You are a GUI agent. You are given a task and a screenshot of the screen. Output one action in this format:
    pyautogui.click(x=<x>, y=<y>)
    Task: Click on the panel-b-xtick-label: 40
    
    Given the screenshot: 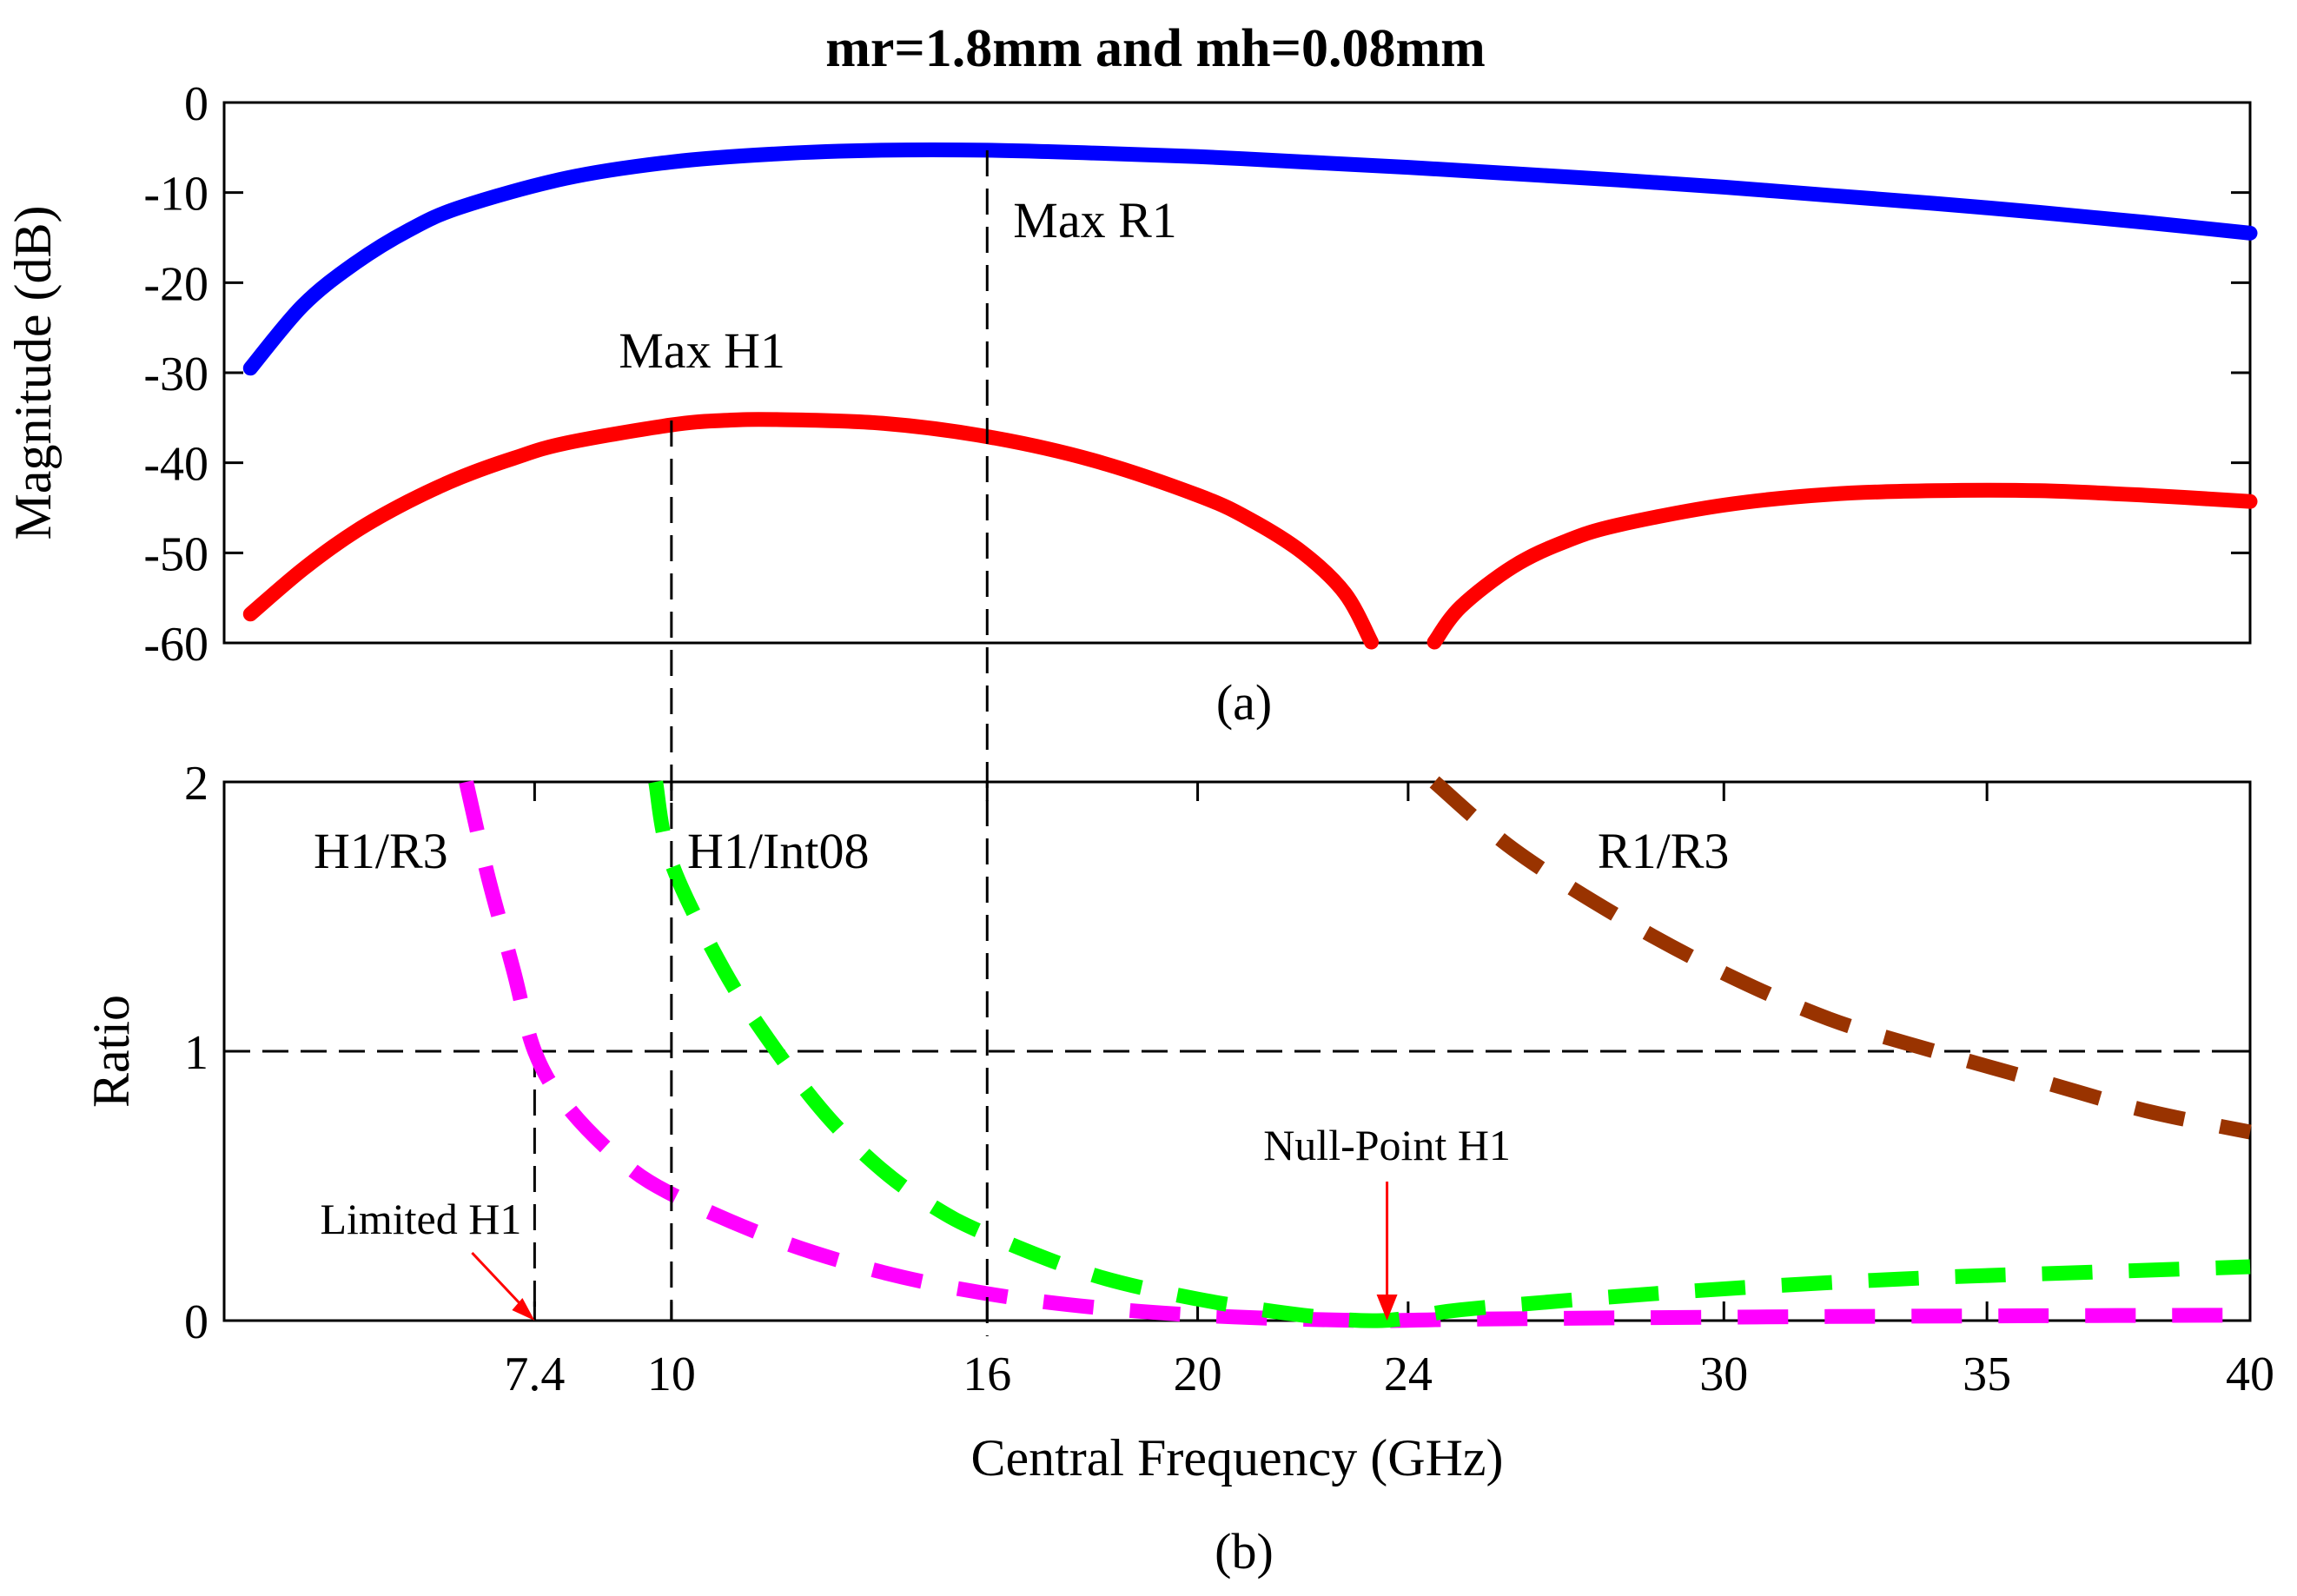 What is the action you would take?
    pyautogui.click(x=2250, y=1374)
    